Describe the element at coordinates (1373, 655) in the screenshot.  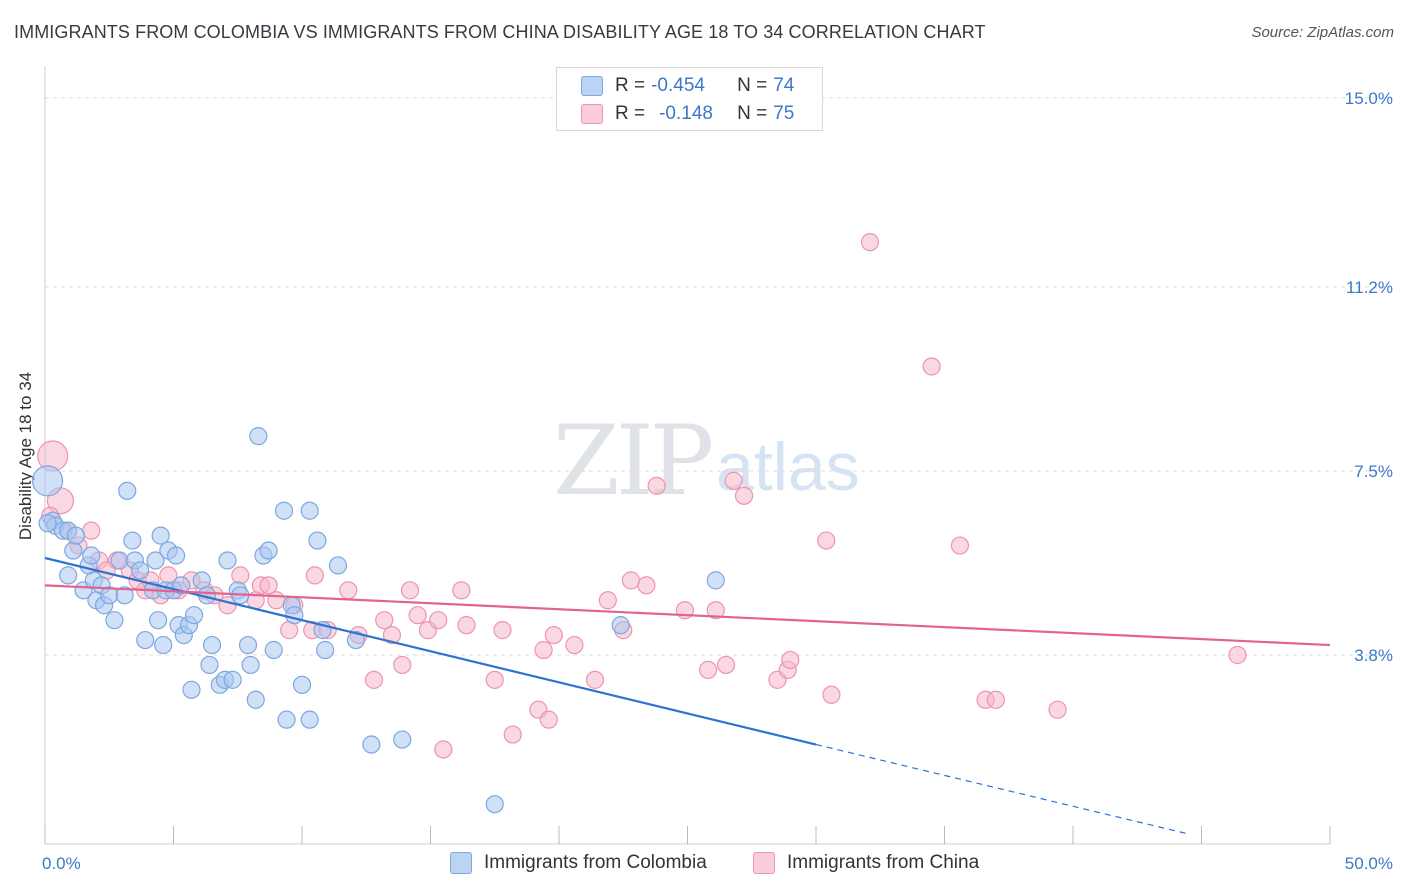
I see `y-tick-label: 3.8%` at that location.